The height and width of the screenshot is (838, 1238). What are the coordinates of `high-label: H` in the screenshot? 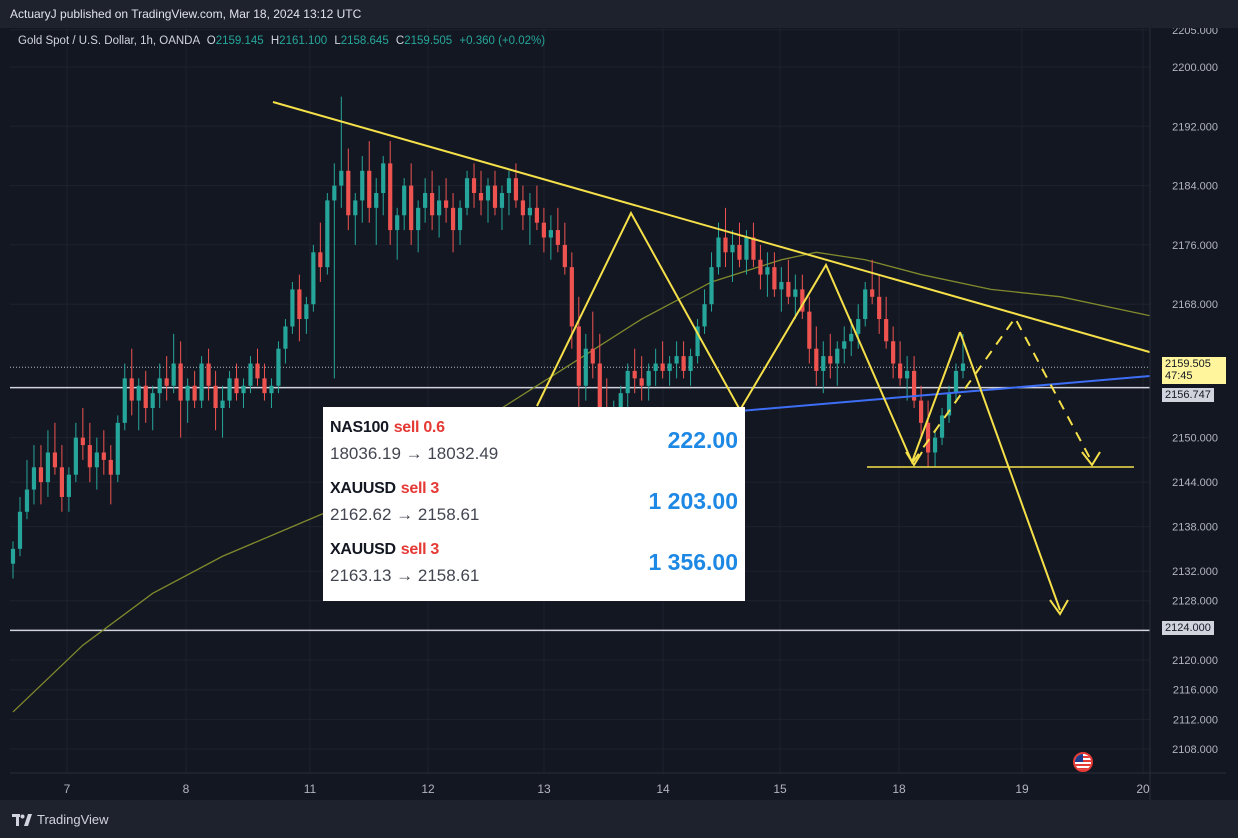 It's located at (275, 41).